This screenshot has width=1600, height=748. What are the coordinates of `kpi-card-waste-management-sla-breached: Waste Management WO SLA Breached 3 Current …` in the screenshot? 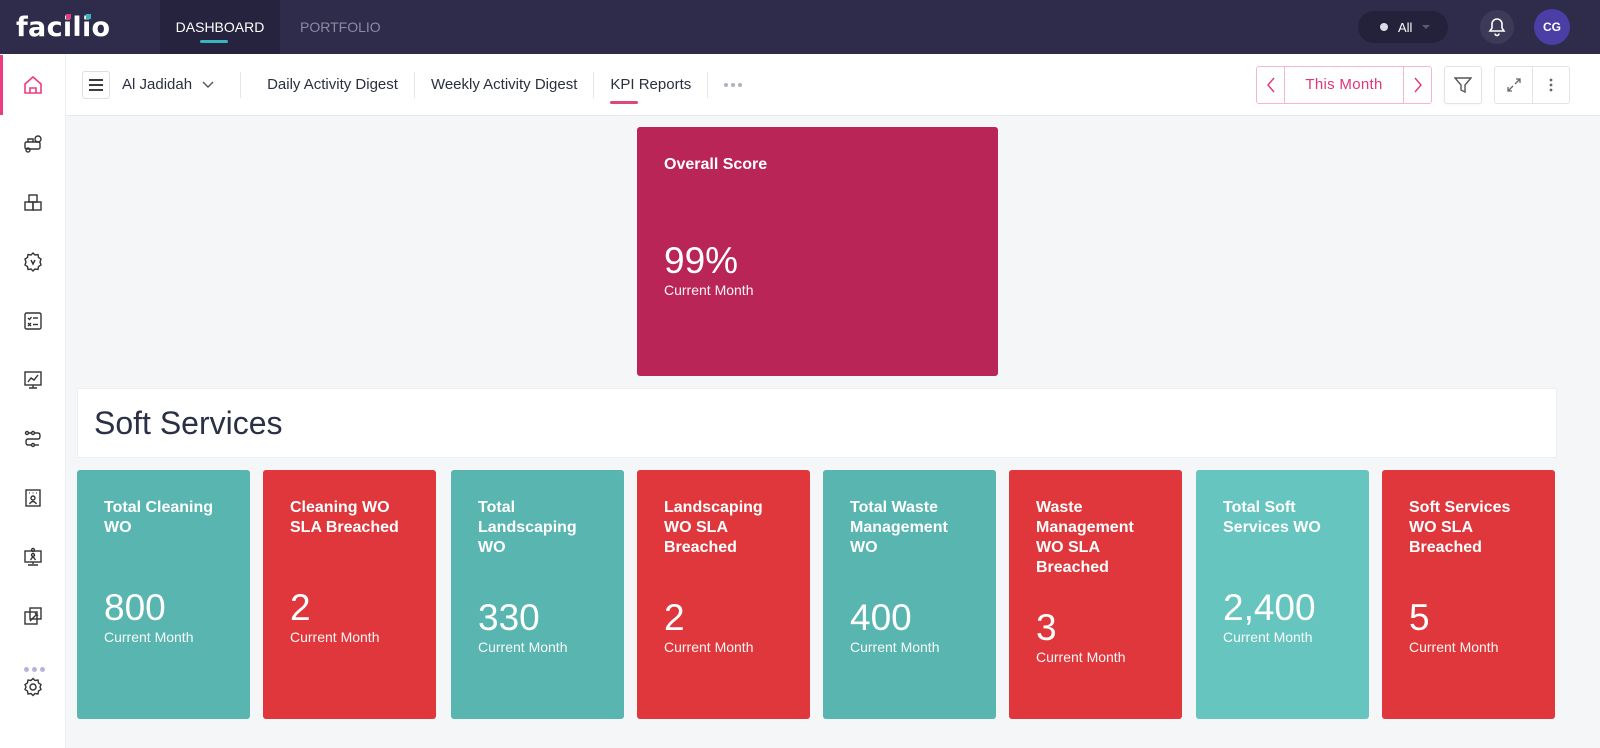 It's located at (1095, 594).